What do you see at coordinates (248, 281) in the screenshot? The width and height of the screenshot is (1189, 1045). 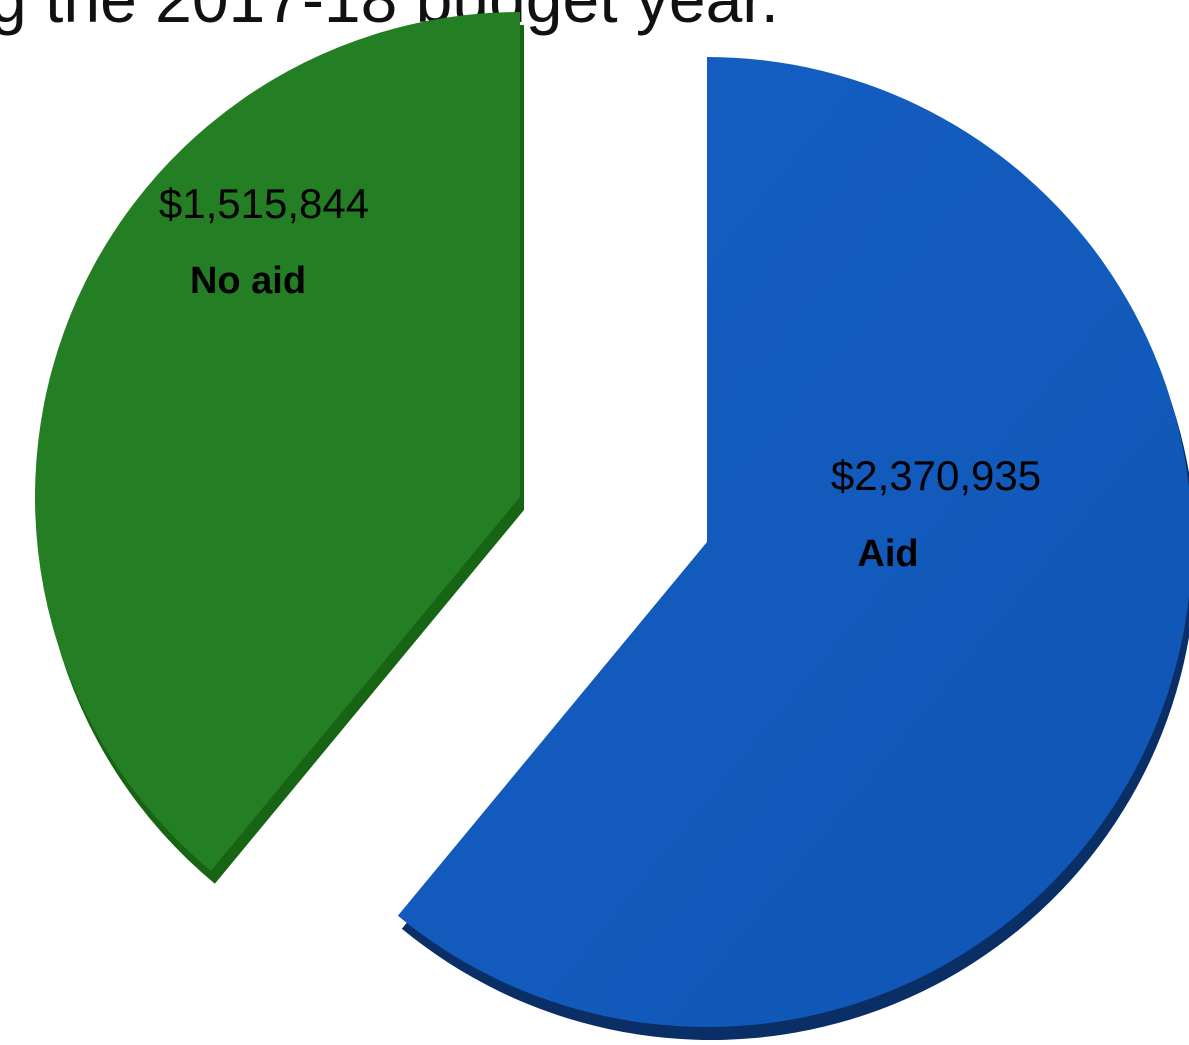 I see `category-label-no-aid: No aid` at bounding box center [248, 281].